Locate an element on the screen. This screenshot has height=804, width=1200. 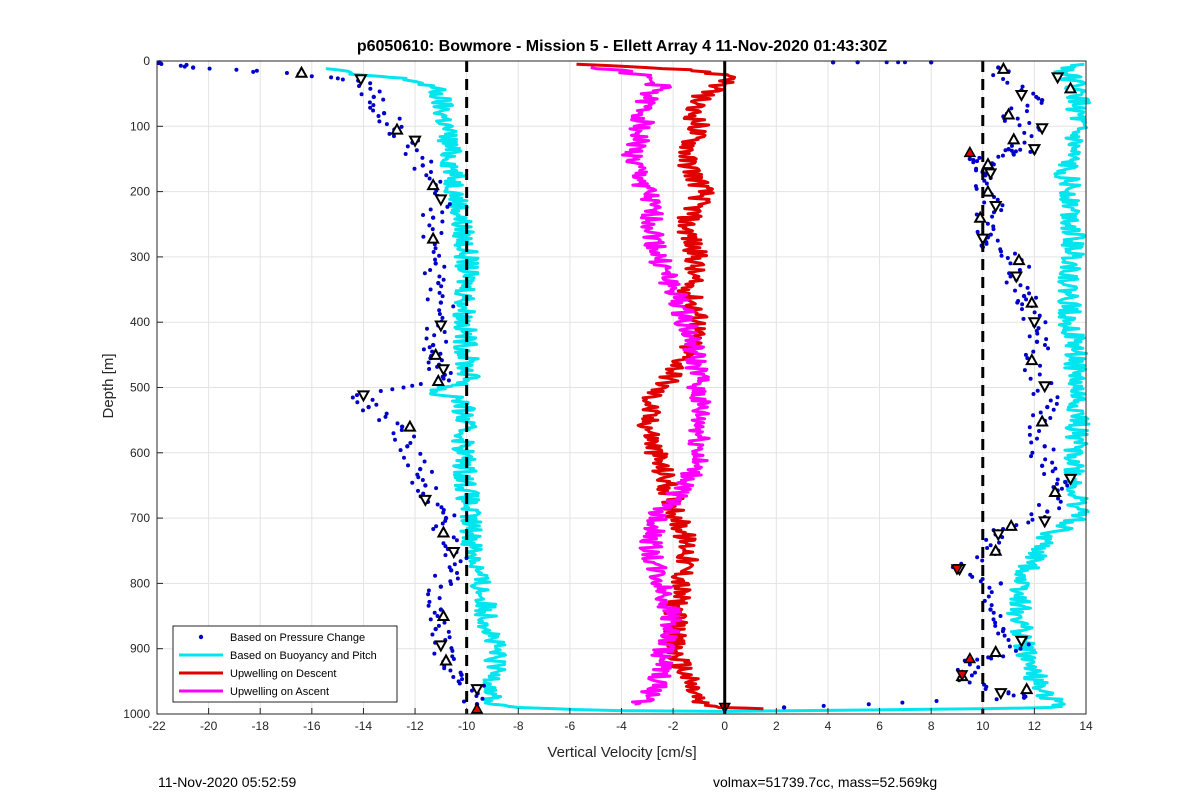
legend-box is located at coordinates (285, 664).